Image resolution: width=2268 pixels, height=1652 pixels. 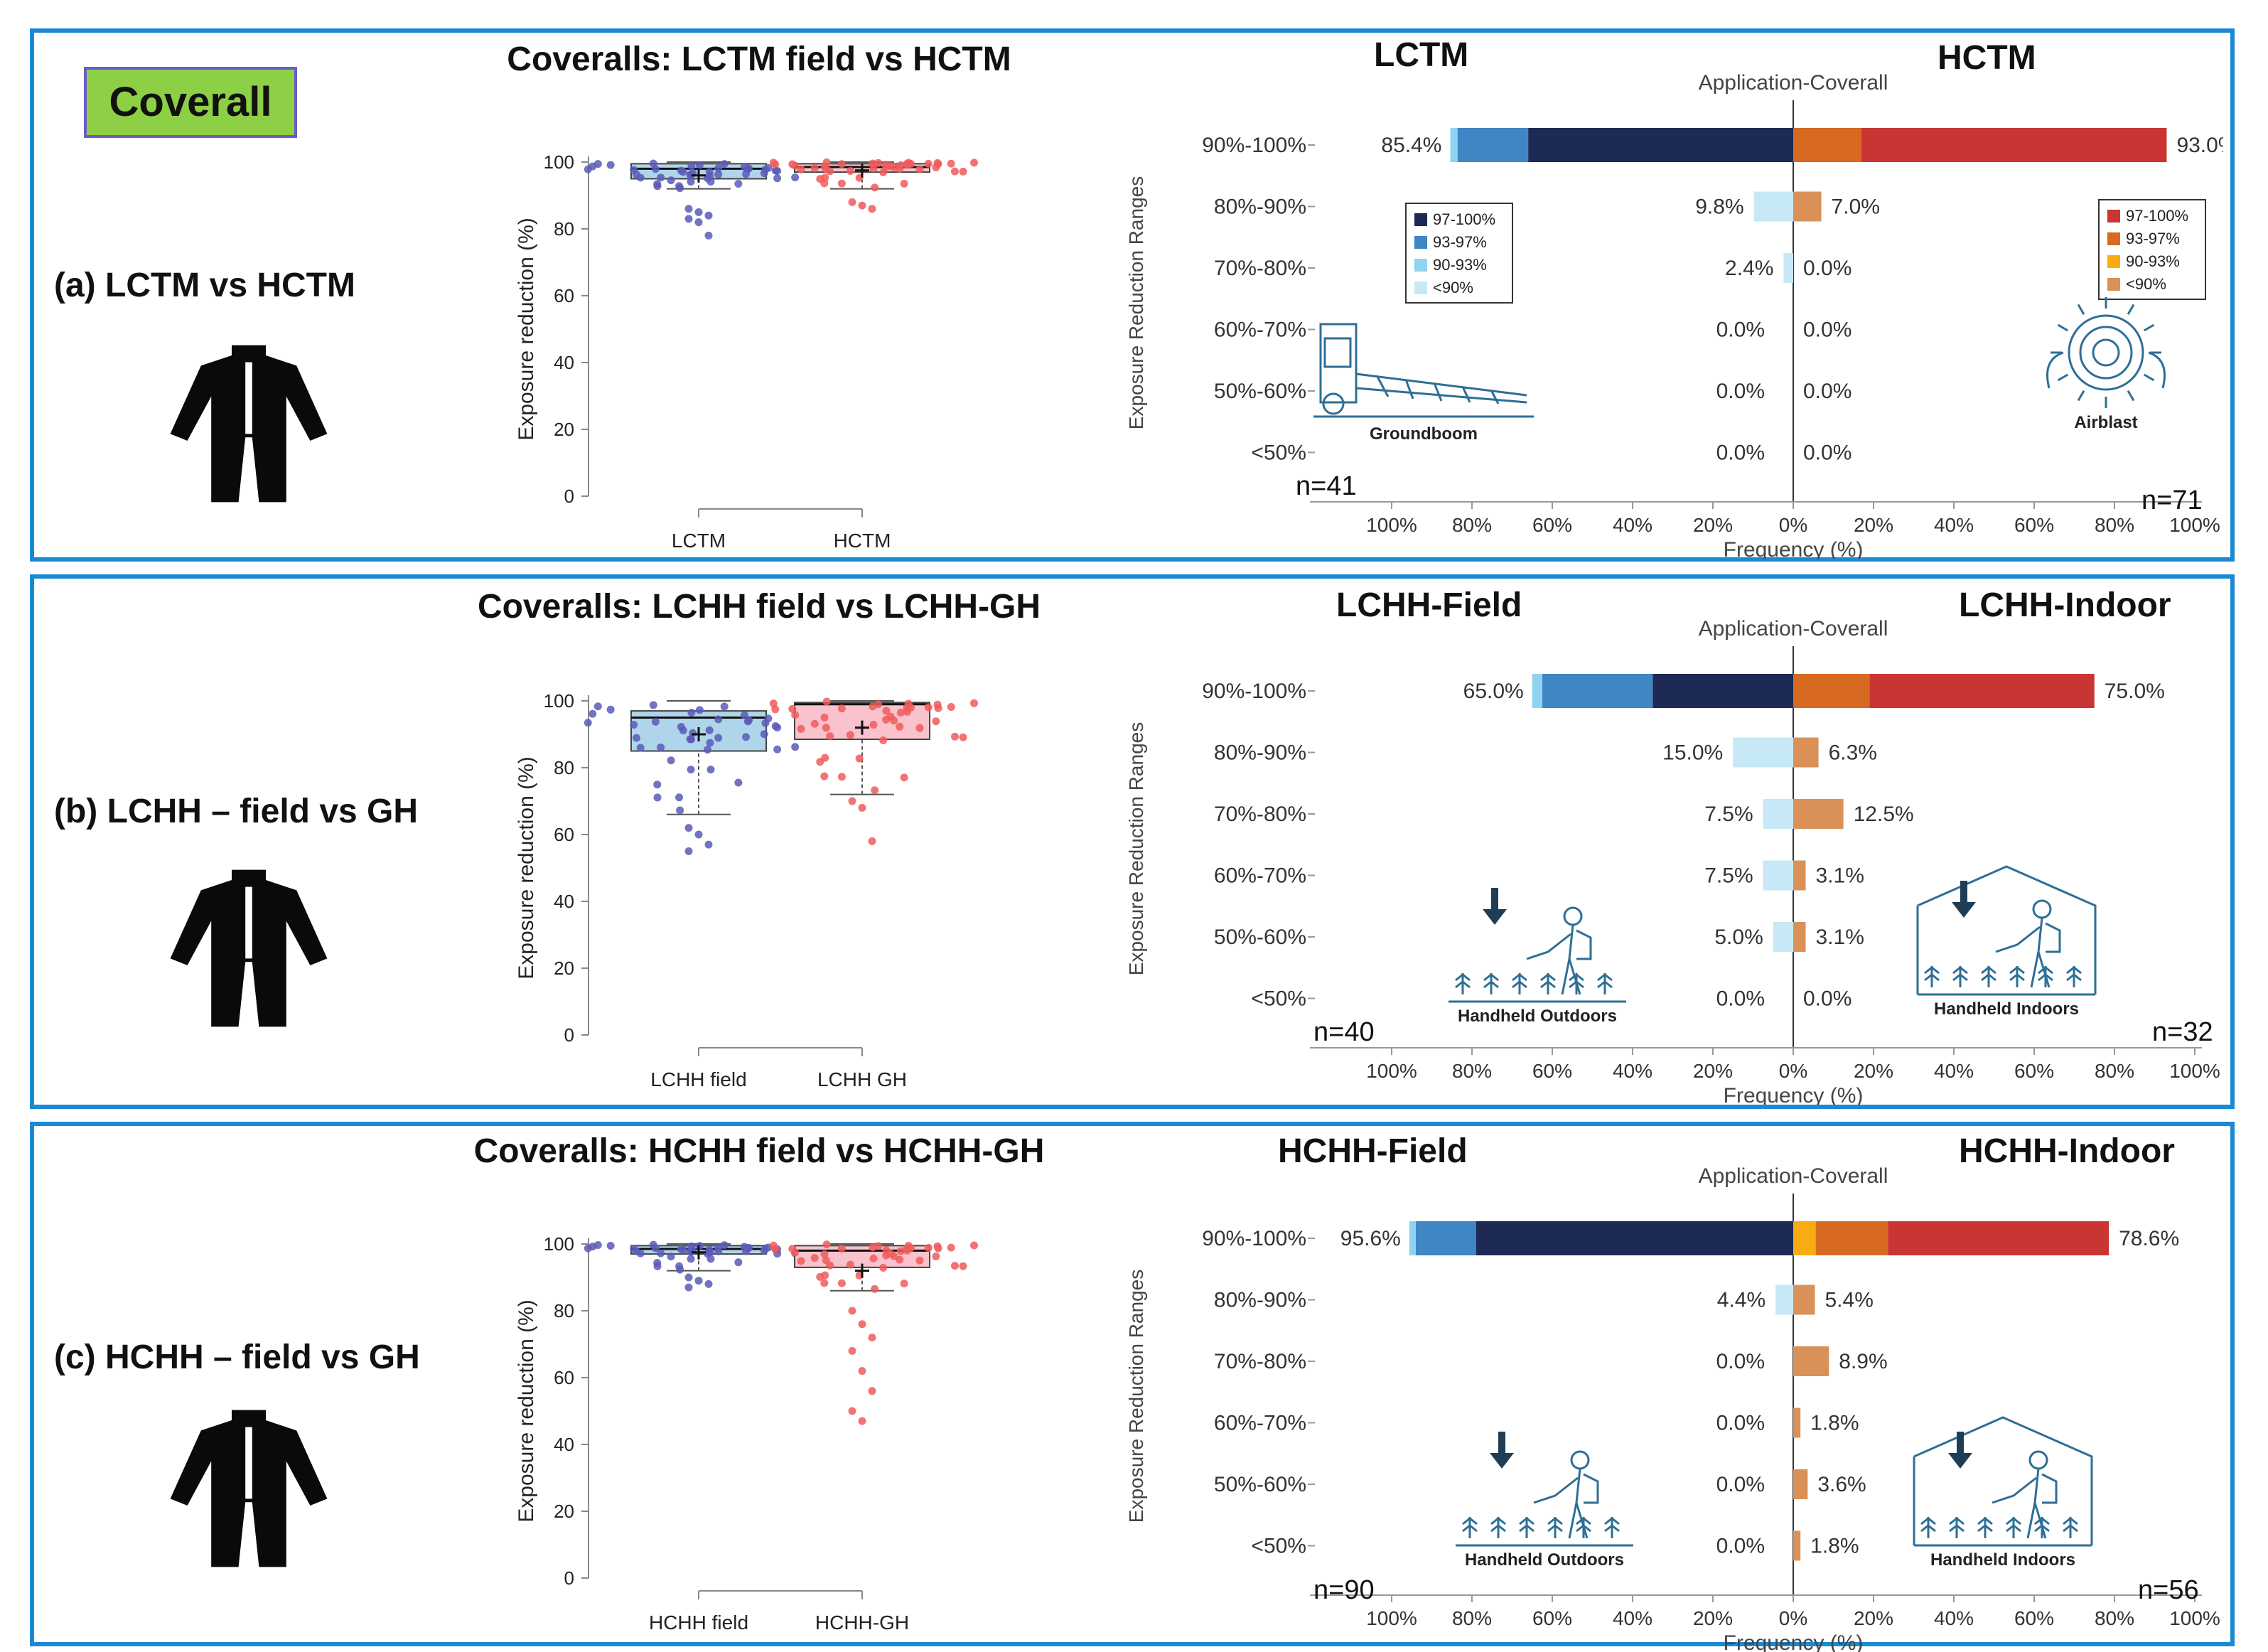 I want to click on legend-label: 90-93%, so click(x=1460, y=265).